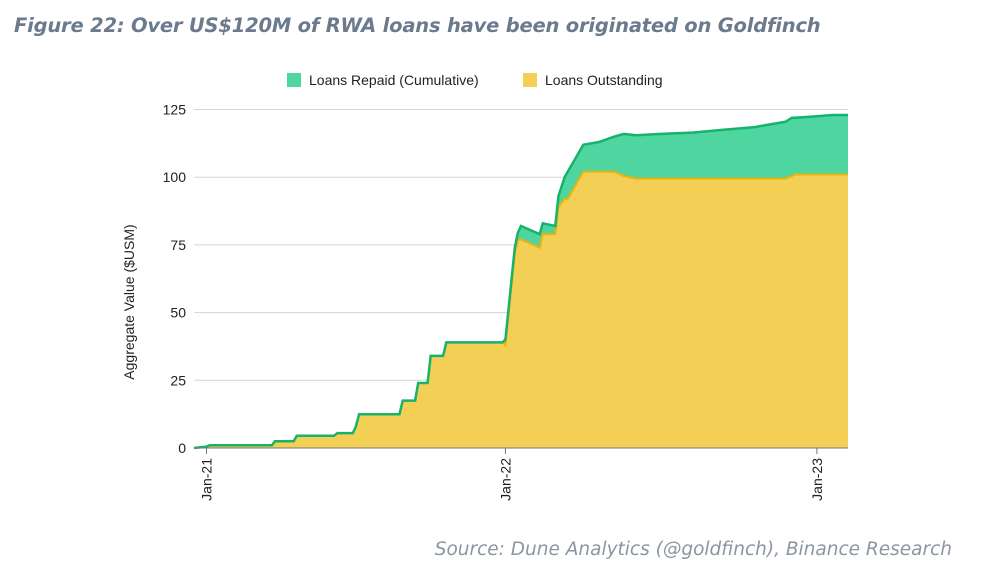 Image resolution: width=992 pixels, height=579 pixels. What do you see at coordinates (817, 479) in the screenshot?
I see `x-tick-label-2: Jan-23` at bounding box center [817, 479].